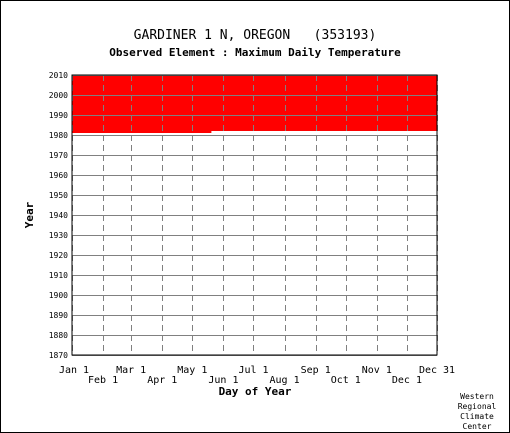  Describe the element at coordinates (477, 406) in the screenshot. I see `credit-line-2: Regional` at that location.